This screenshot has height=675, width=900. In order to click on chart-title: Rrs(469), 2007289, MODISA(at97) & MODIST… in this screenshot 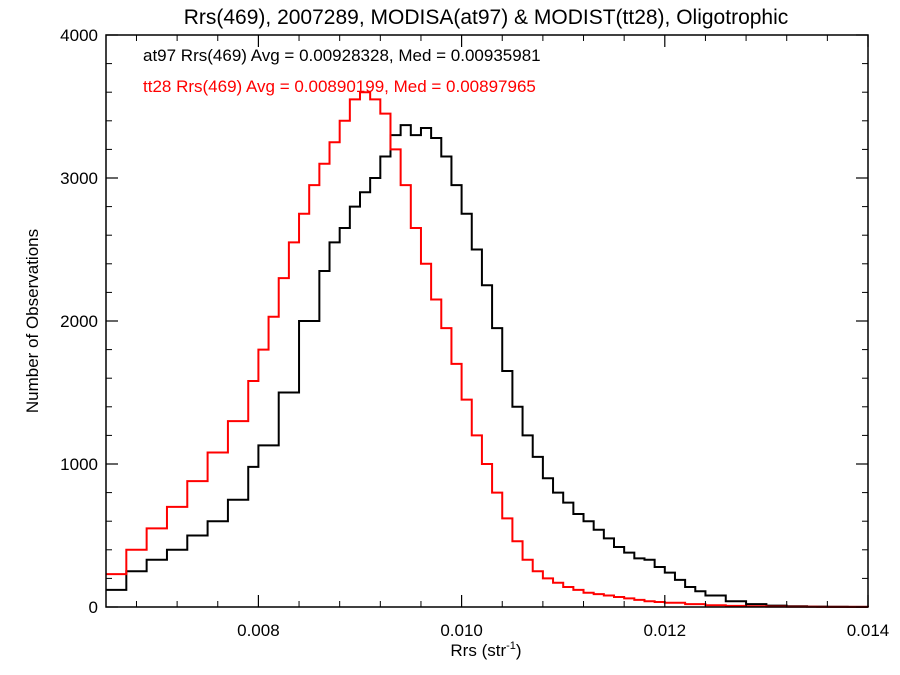, I will do `click(486, 17)`.